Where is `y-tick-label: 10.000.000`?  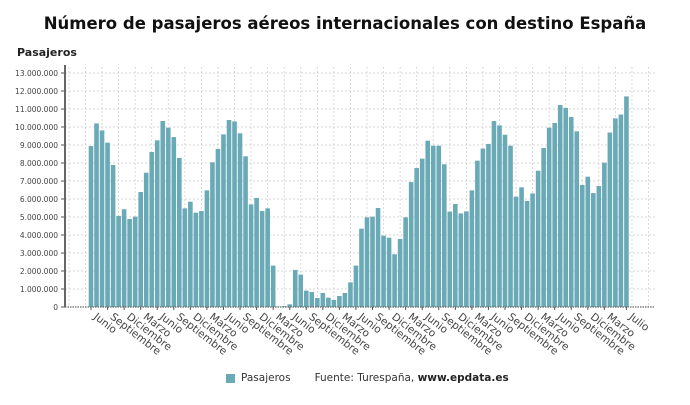
y-tick-label: 10.000.000 is located at coordinates (36, 127).